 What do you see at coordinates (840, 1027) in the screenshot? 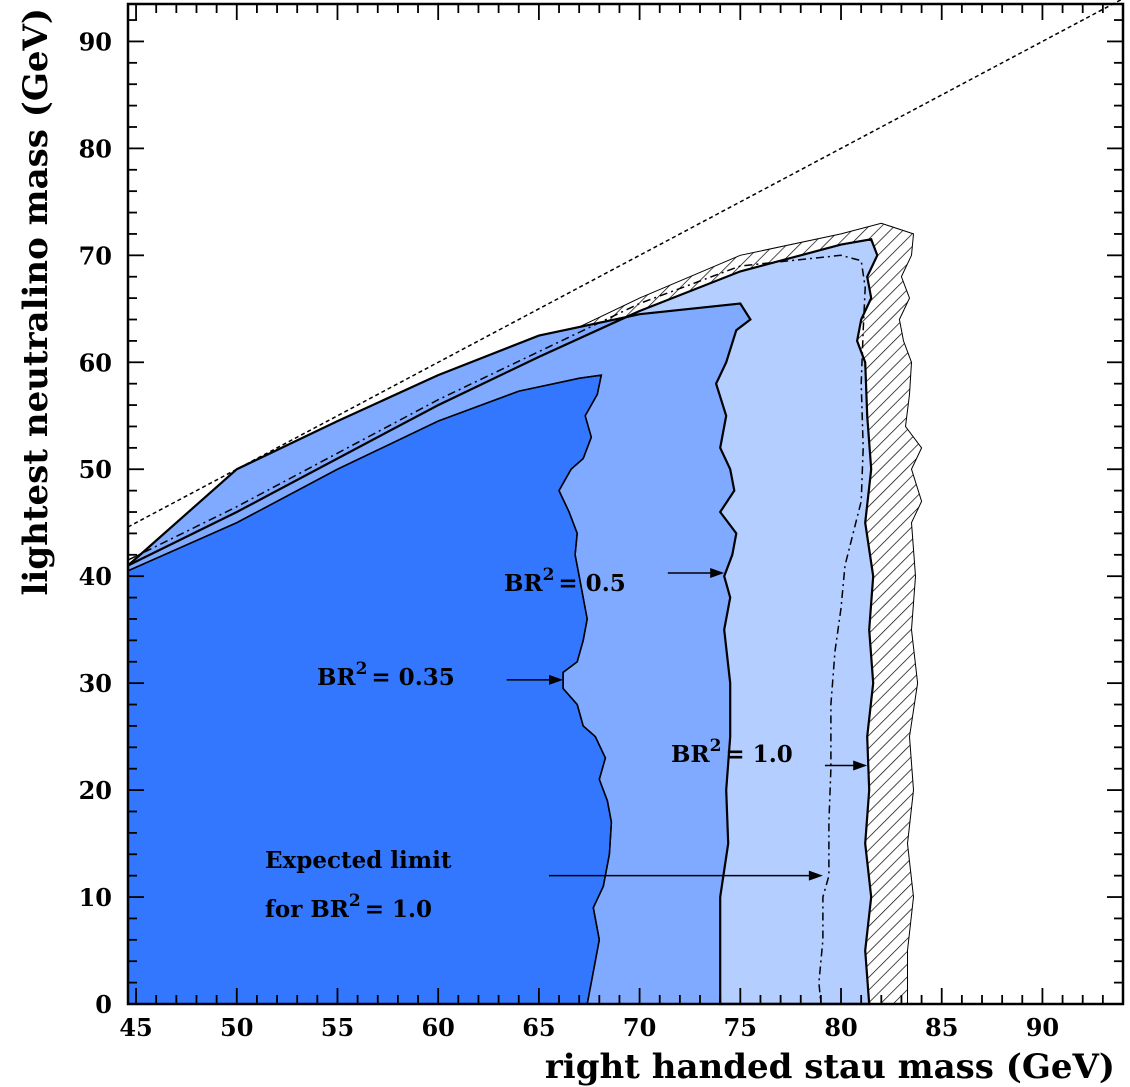
I see `x-tick-label: 80` at bounding box center [840, 1027].